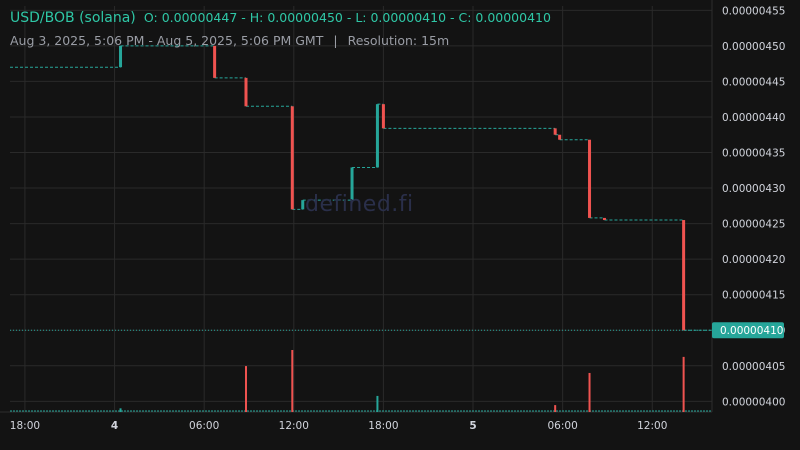 The width and height of the screenshot is (800, 450). What do you see at coordinates (753, 402) in the screenshot?
I see `y-tick-label: 0.00000400` at bounding box center [753, 402].